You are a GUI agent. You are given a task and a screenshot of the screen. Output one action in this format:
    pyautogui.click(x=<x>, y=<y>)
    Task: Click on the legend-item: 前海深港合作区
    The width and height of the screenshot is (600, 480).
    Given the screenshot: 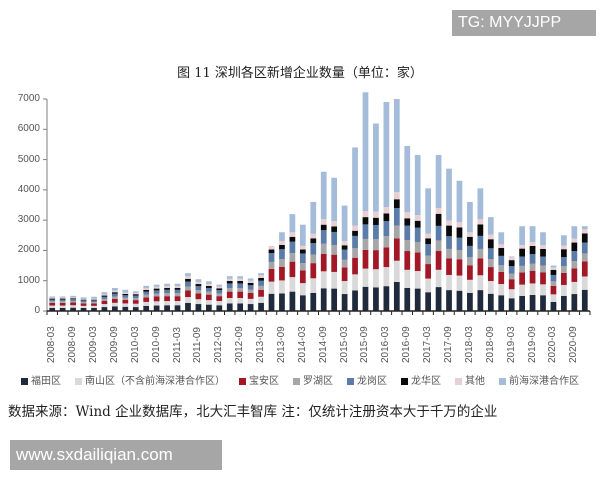 What is the action you would take?
    pyautogui.click(x=539, y=379)
    